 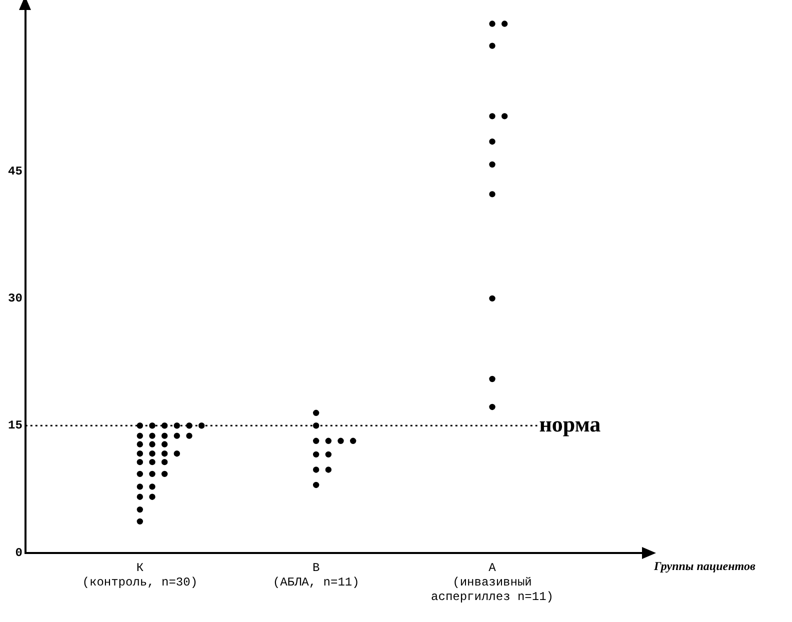 What do you see at coordinates (704, 565) in the screenshot?
I see `text: Группы пациентов` at bounding box center [704, 565].